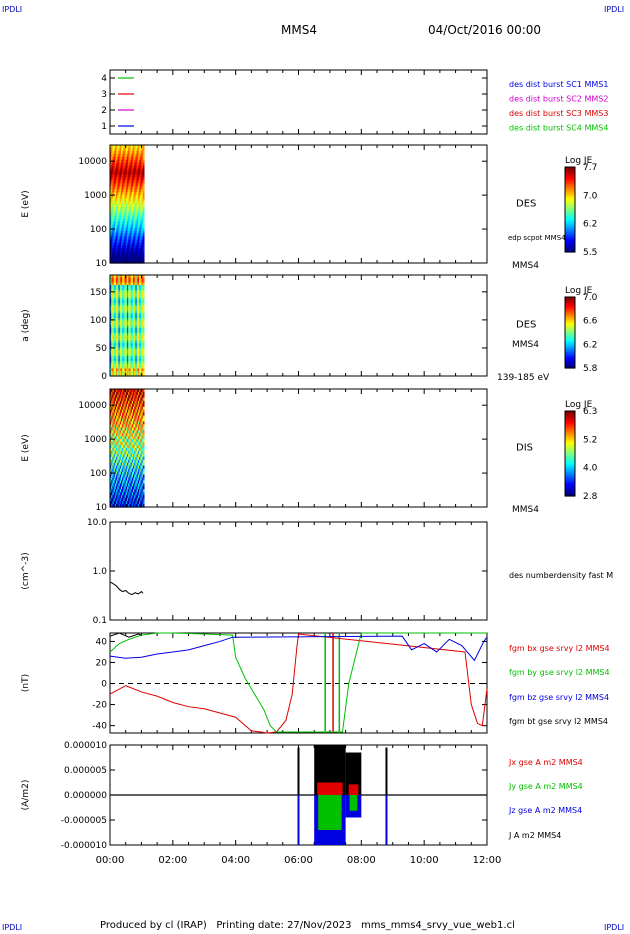 The image size is (630, 934). What do you see at coordinates (558, 128) in the screenshot?
I see `legend-entry: des dist burst SC4 MMS4` at bounding box center [558, 128].